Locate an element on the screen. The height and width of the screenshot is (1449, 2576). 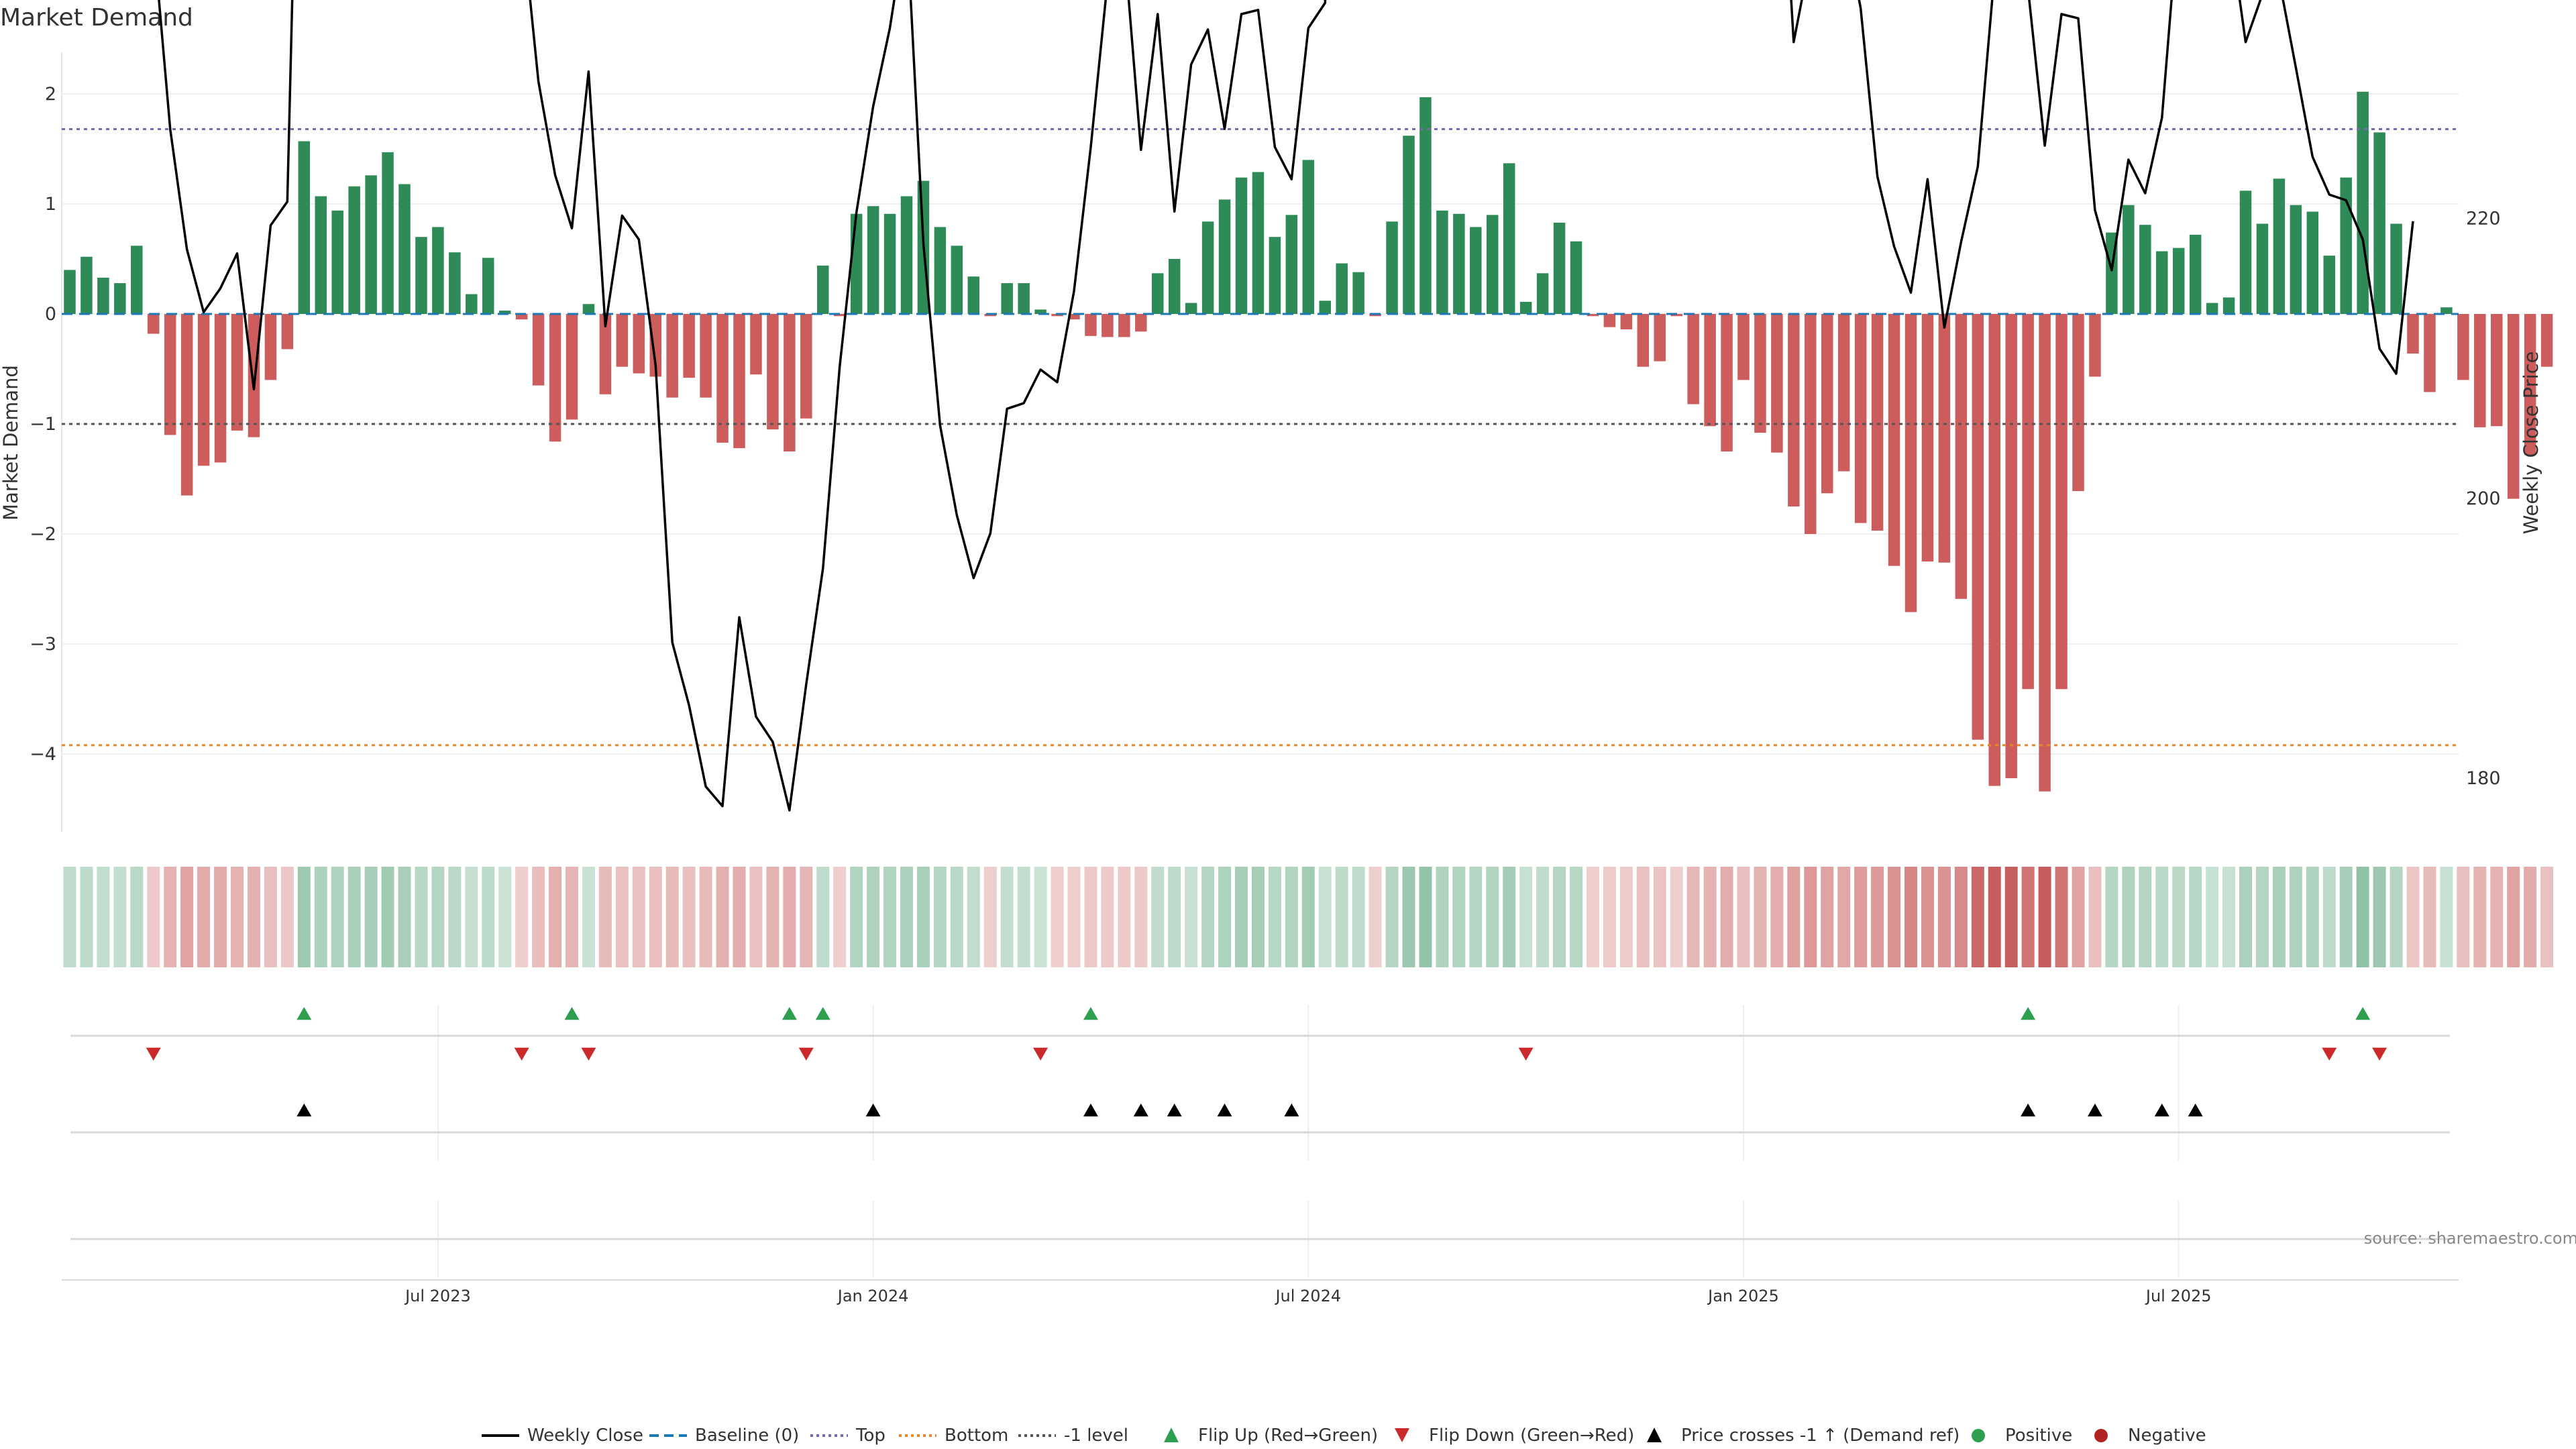
legend-label: Bottom is located at coordinates (976, 1436).